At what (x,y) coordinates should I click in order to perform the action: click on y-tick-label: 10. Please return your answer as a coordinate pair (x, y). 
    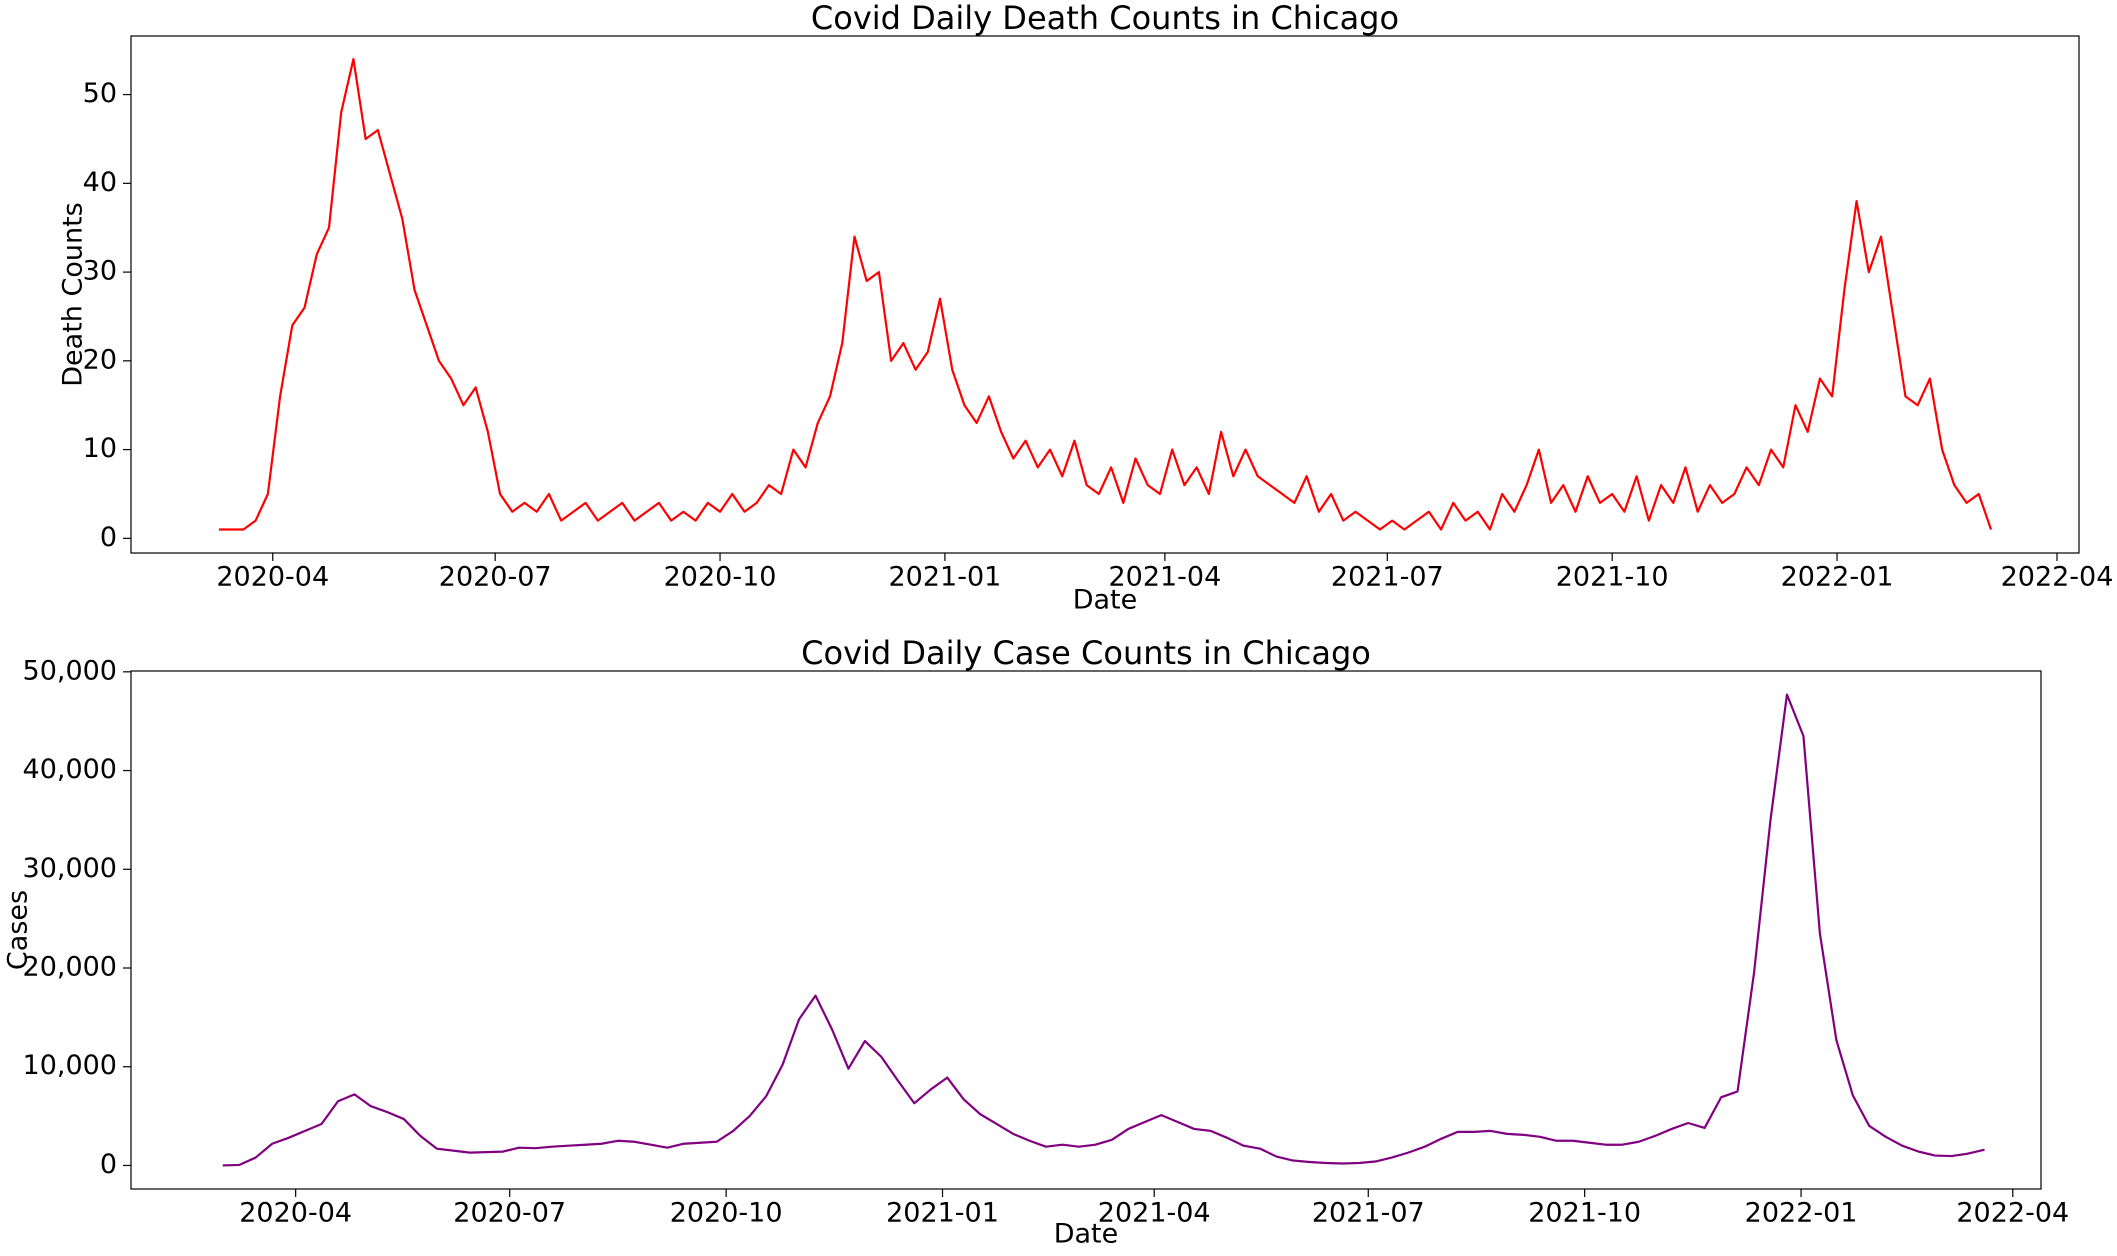
    Looking at the image, I should click on (100, 448).